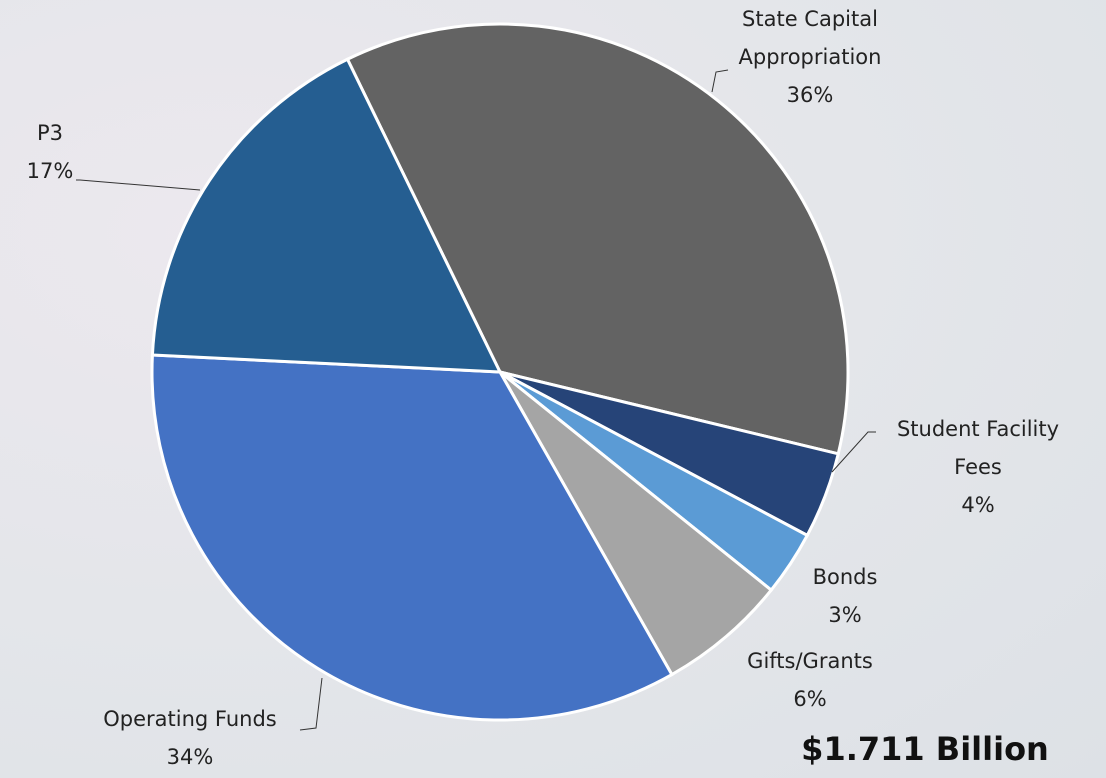 Image resolution: width=1106 pixels, height=778 pixels. Describe the element at coordinates (810, 95) in the screenshot. I see `value-label: 36%` at that location.